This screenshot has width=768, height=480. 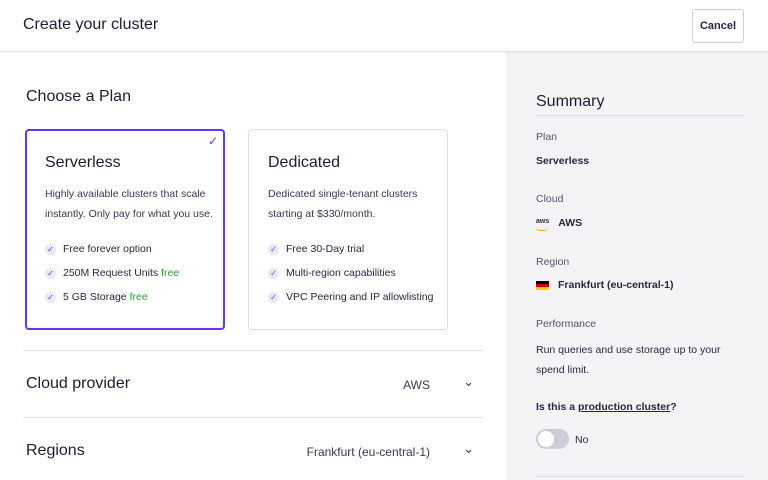 I want to click on plan-feature: ✓ VPC Peering and IP allowlisting, so click(x=357, y=297).